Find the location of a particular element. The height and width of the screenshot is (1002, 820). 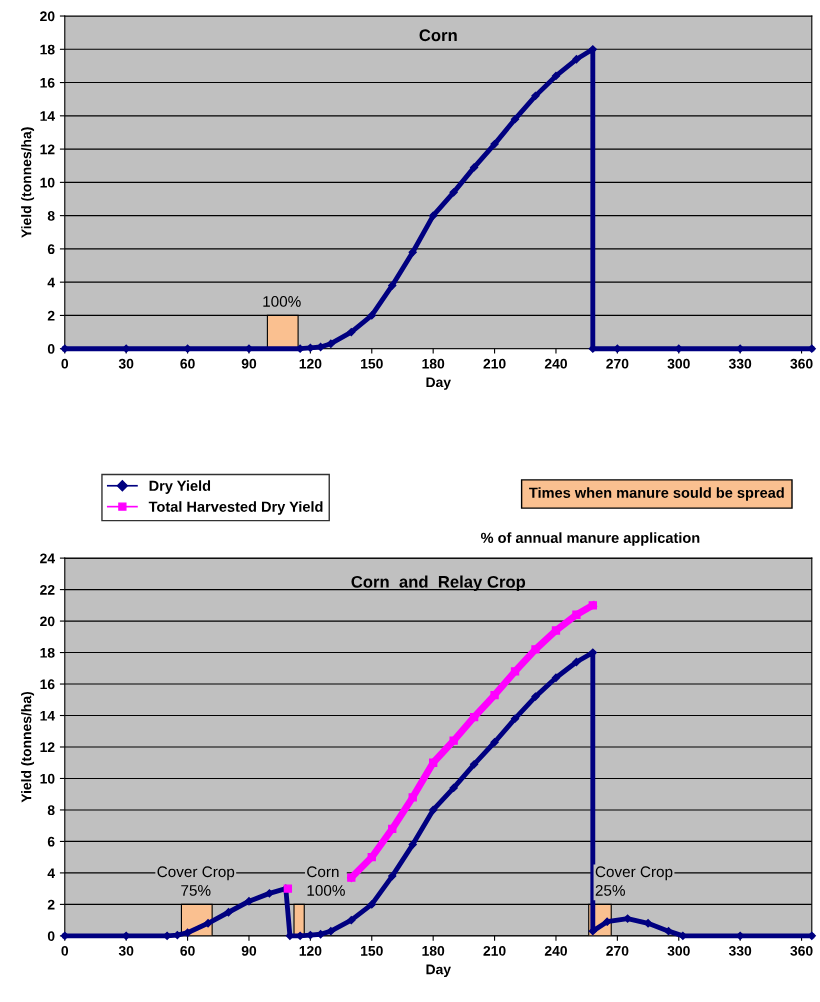

text: Corn is located at coordinates (438, 35).